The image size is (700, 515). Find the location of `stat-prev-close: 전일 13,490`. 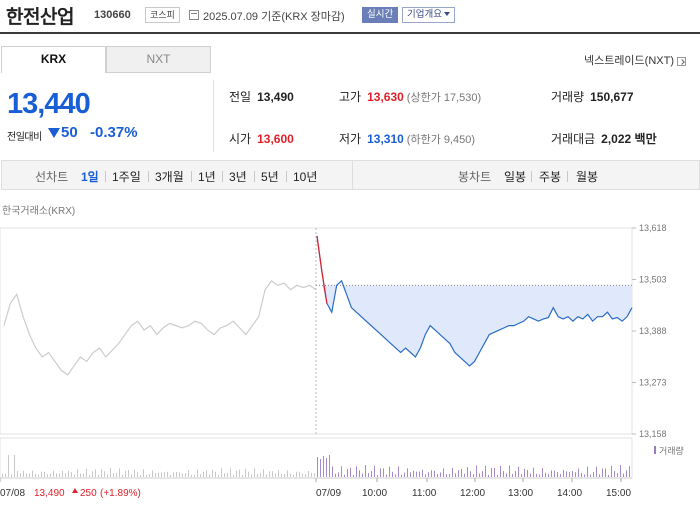

stat-prev-close: 전일 13,490 is located at coordinates (261, 97).